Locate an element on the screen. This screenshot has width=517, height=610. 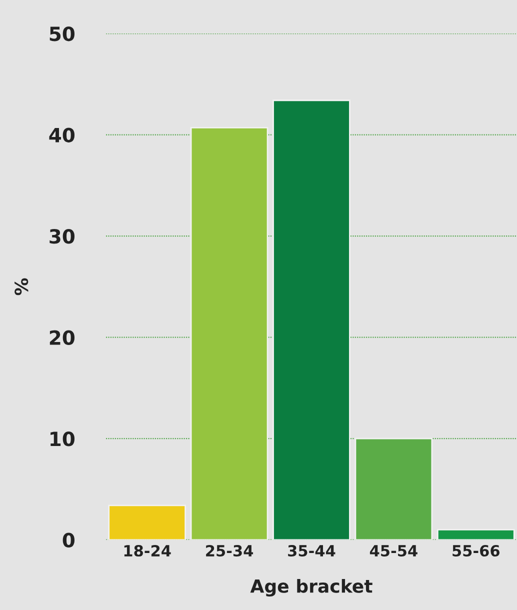
y-tick-label: 40 is located at coordinates (61, 135).